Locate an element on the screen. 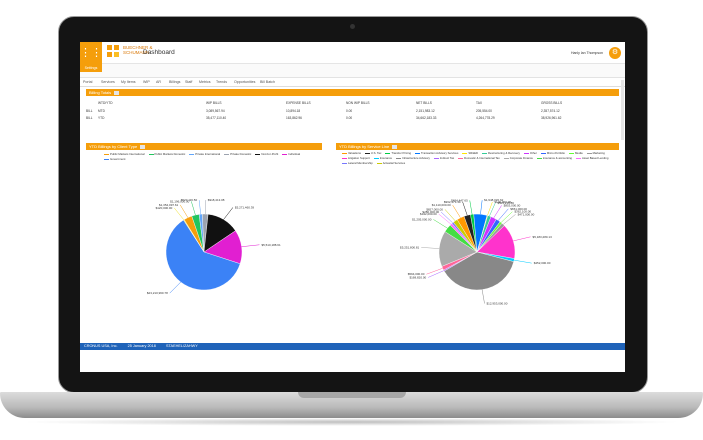 This screenshot has height=440, width=703. legend-item: Insurance is located at coordinates (382, 158).